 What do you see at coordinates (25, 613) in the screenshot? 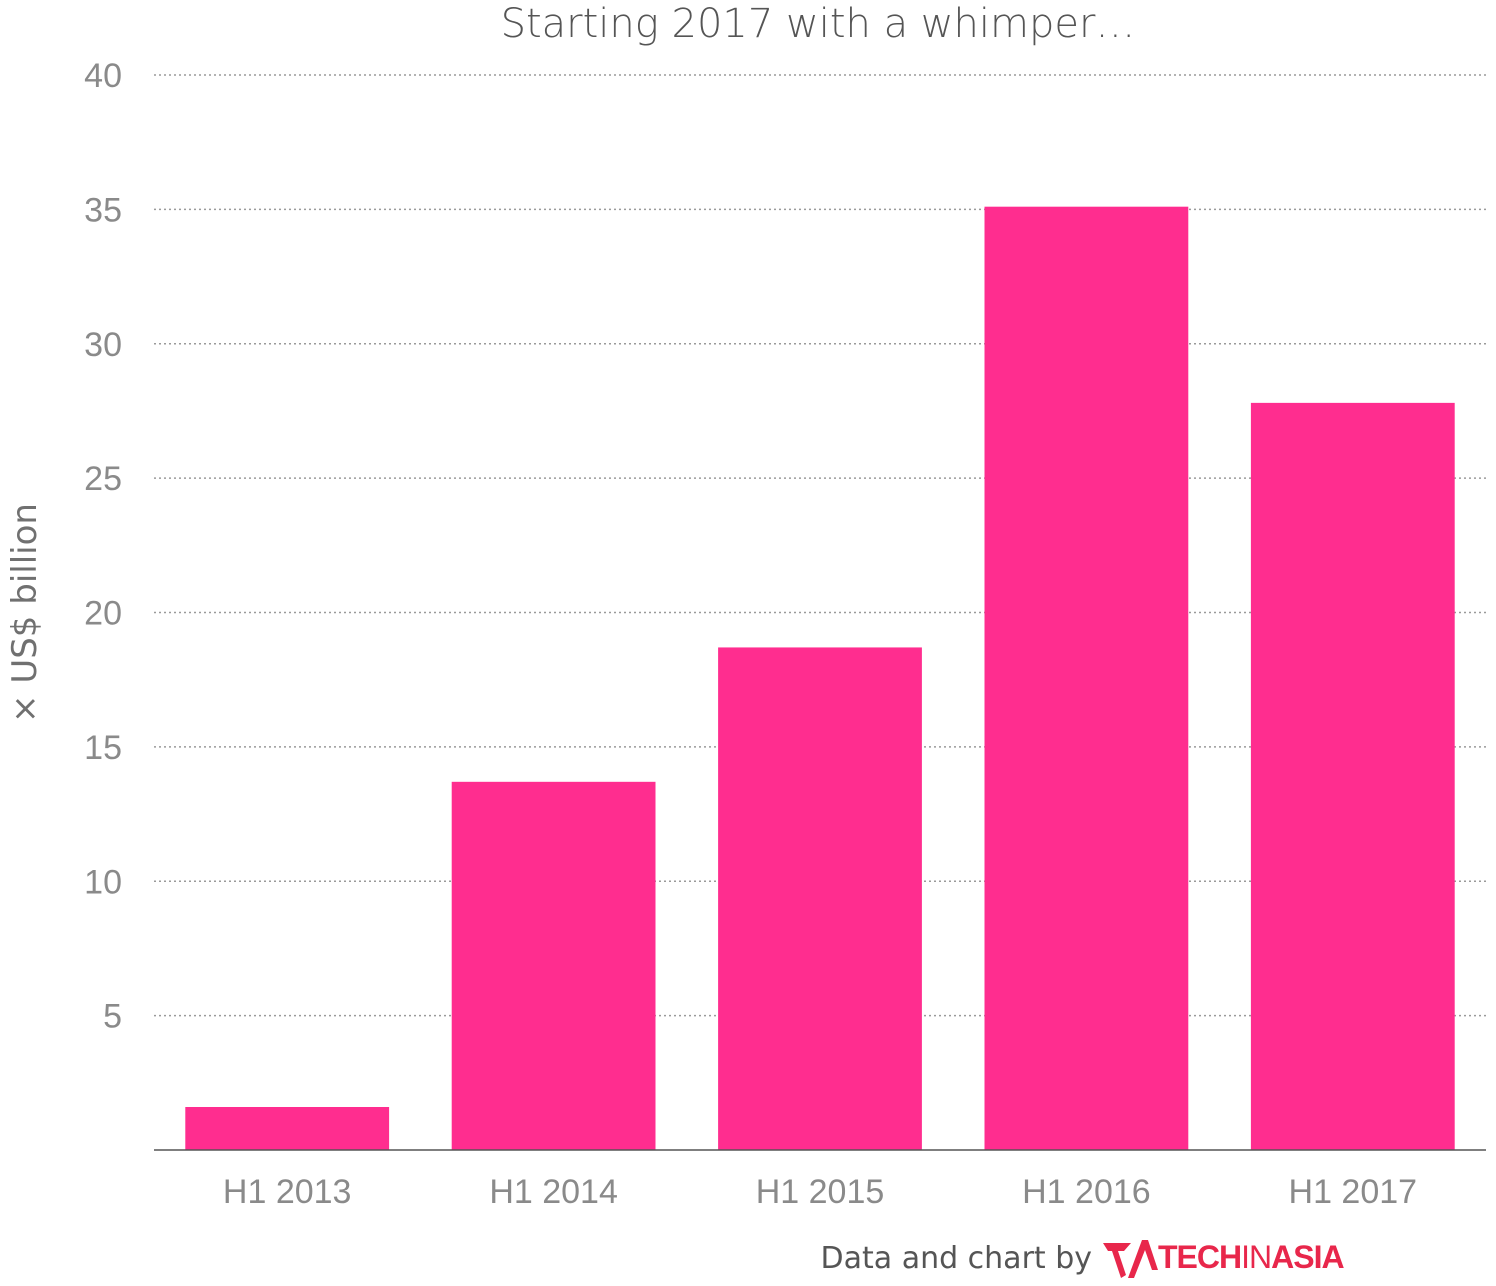
I see `y-axis-title: × US$ billion` at bounding box center [25, 613].